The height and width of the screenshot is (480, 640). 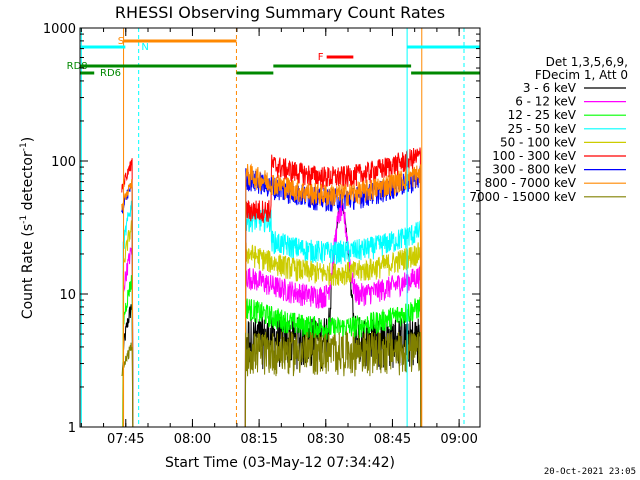 What do you see at coordinates (546, 102) in the screenshot?
I see `legend-label-2: 6 - 12 keV` at bounding box center [546, 102].